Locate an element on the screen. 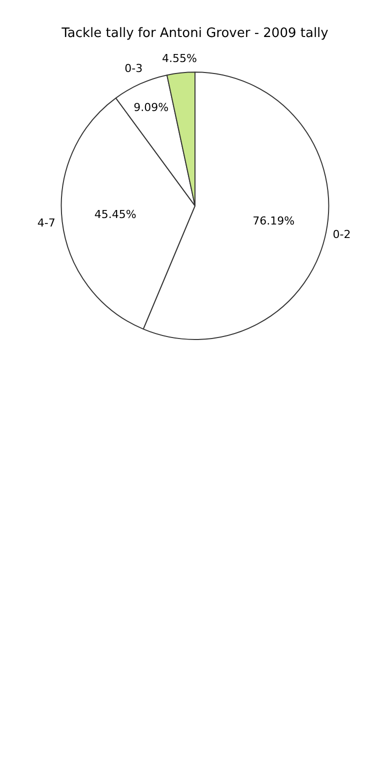  data-label: 76.19% is located at coordinates (273, 221).